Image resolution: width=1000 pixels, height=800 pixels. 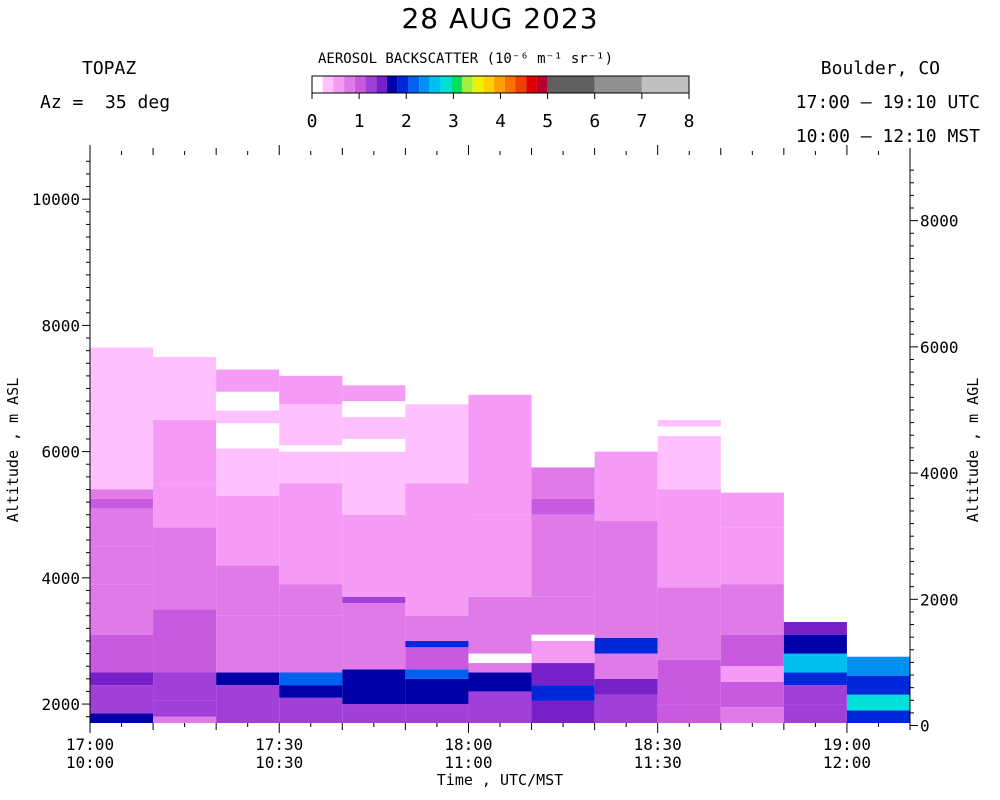 I want to click on y-tick-label-right: 6000, so click(x=939, y=347).